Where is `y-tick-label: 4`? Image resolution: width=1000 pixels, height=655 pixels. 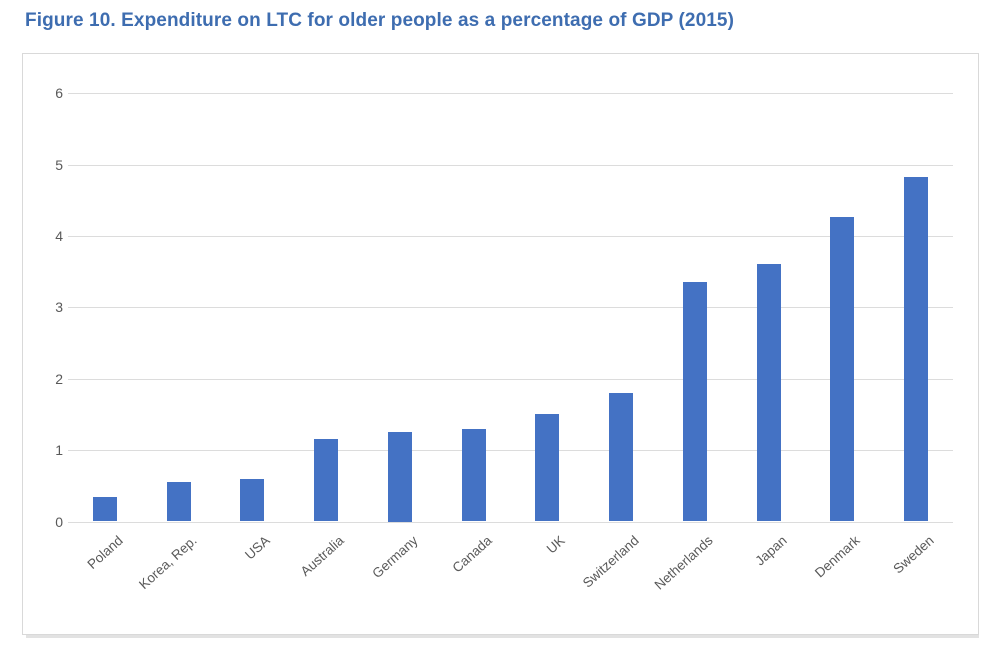 y-tick-label: 4 is located at coordinates (59, 235).